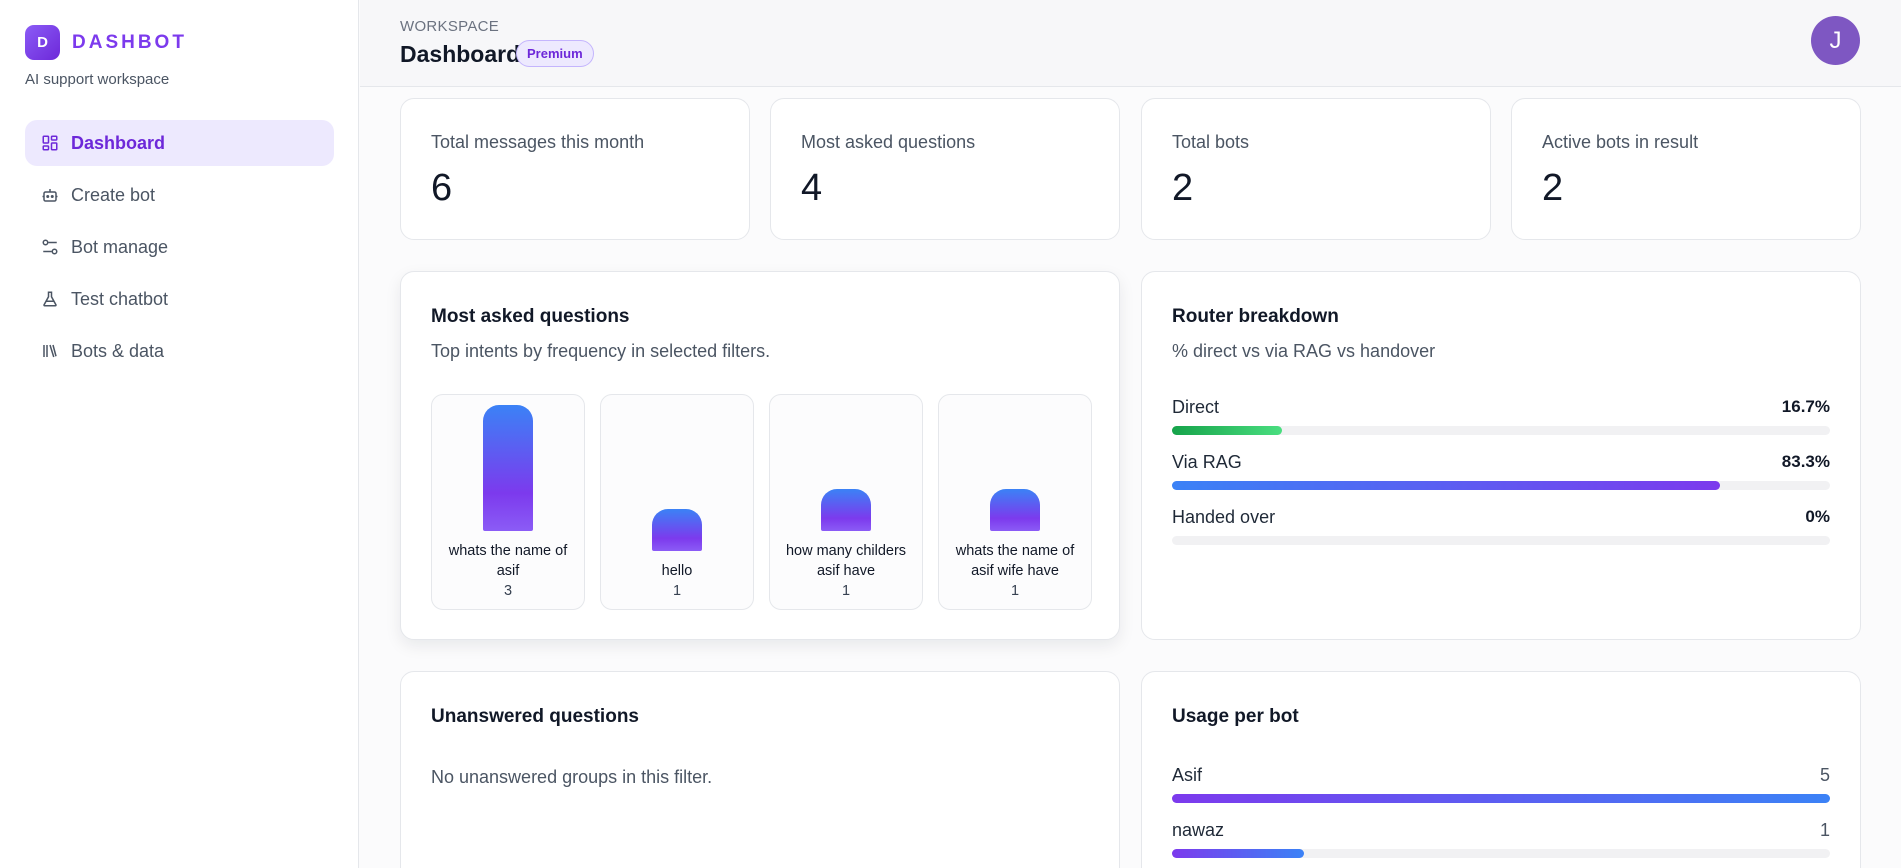  I want to click on bar-card: hello 1, so click(677, 502).